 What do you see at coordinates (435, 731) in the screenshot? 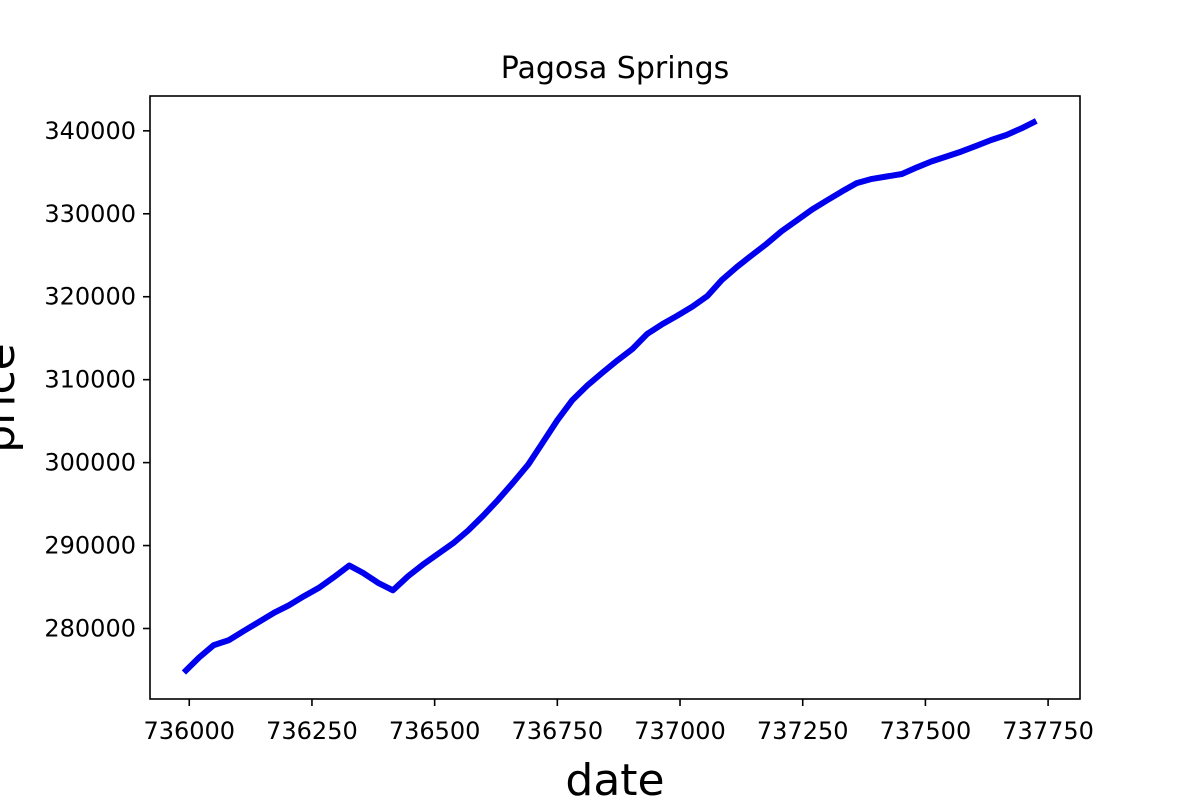
I see `x-tick-label: 736500` at bounding box center [435, 731].